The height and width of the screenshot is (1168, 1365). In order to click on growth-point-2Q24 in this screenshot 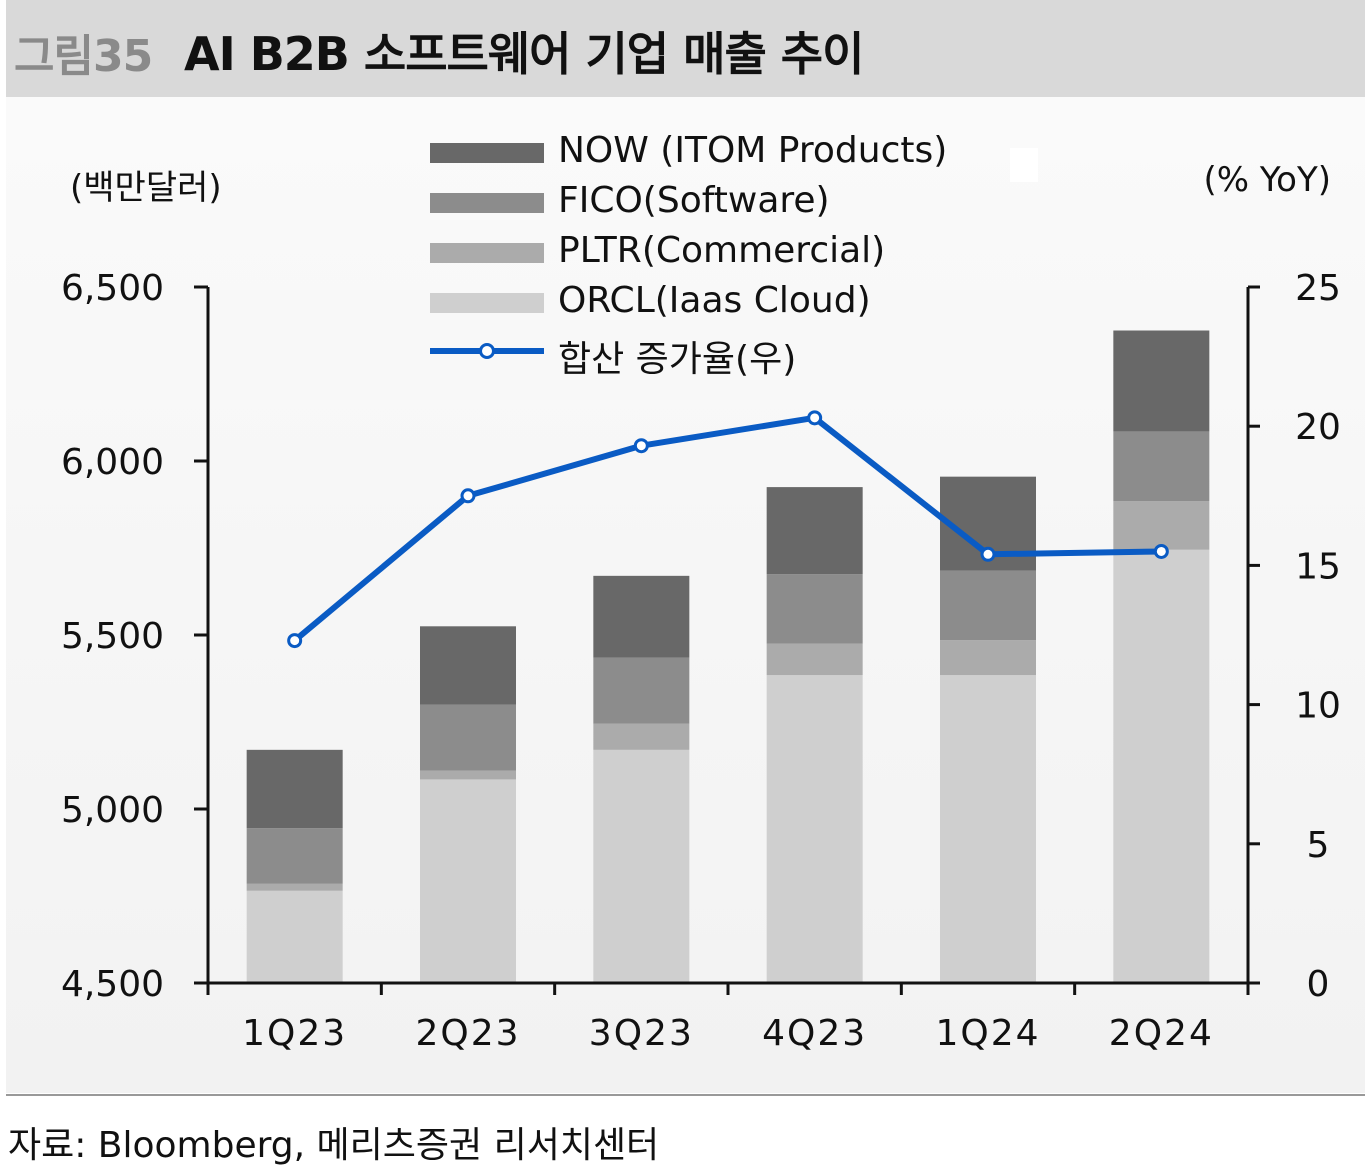, I will do `click(1161, 551)`.